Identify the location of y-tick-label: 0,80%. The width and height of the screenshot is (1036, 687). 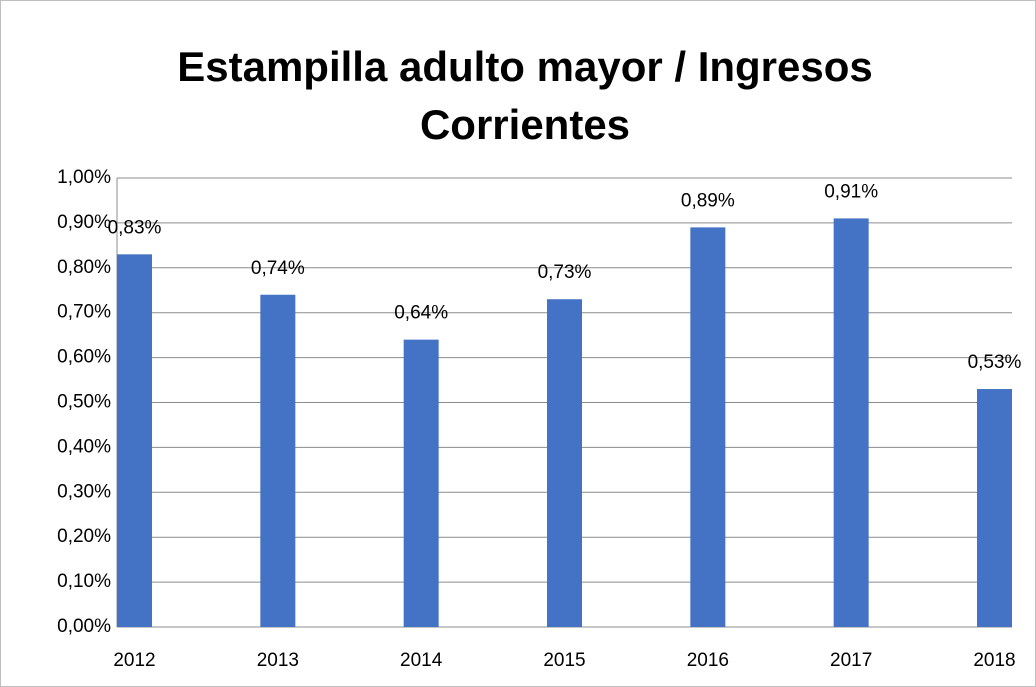
(84, 267).